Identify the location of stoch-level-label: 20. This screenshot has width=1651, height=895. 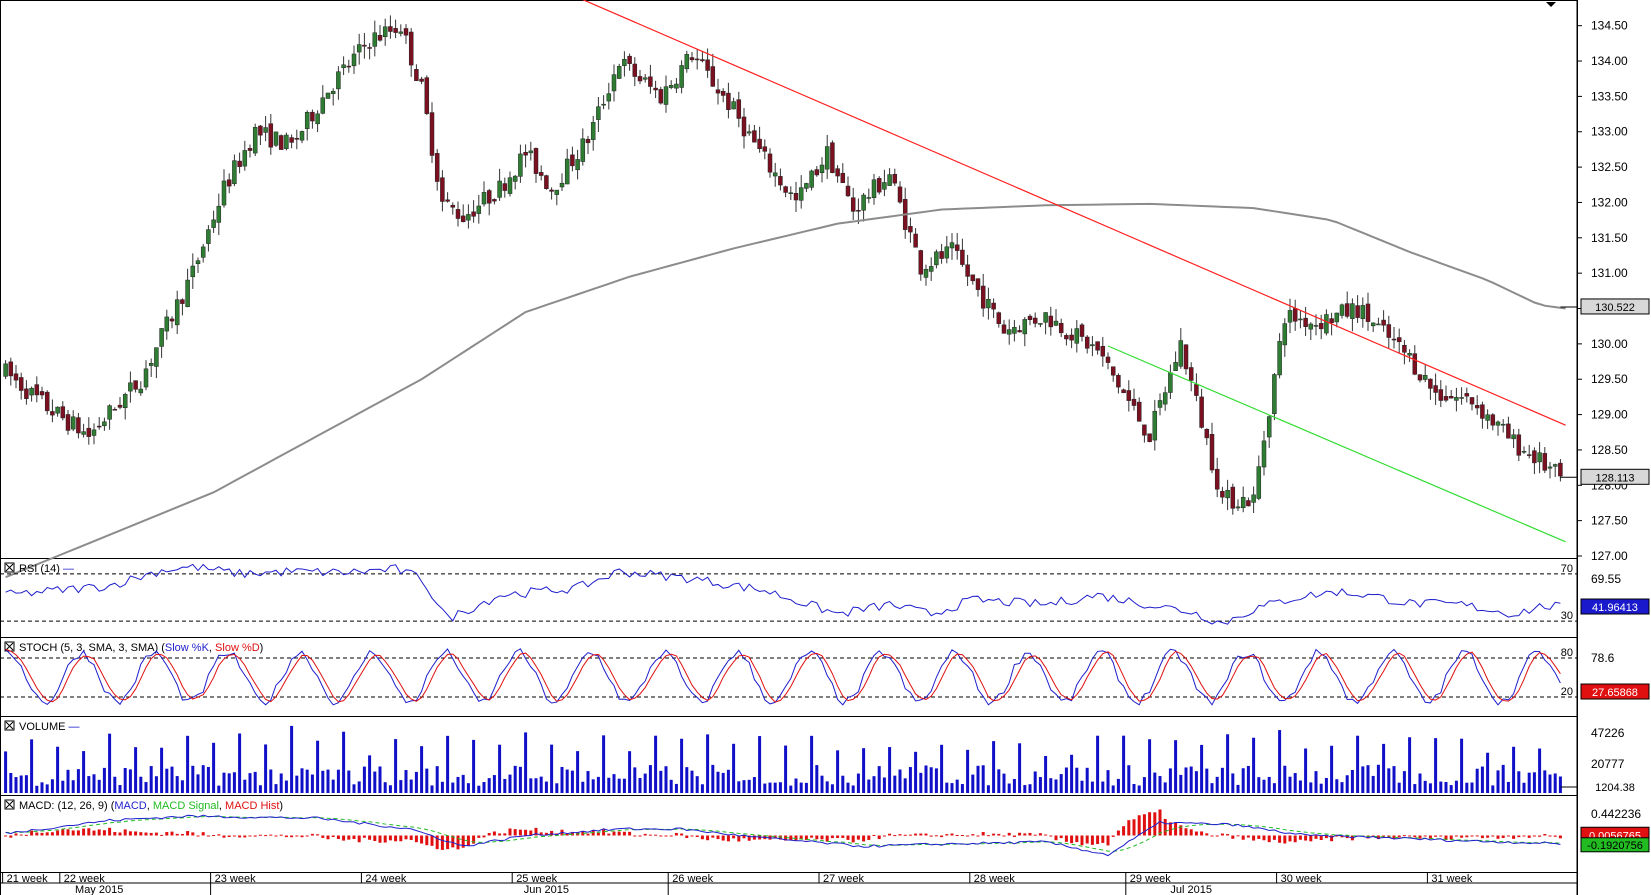
(1567, 692).